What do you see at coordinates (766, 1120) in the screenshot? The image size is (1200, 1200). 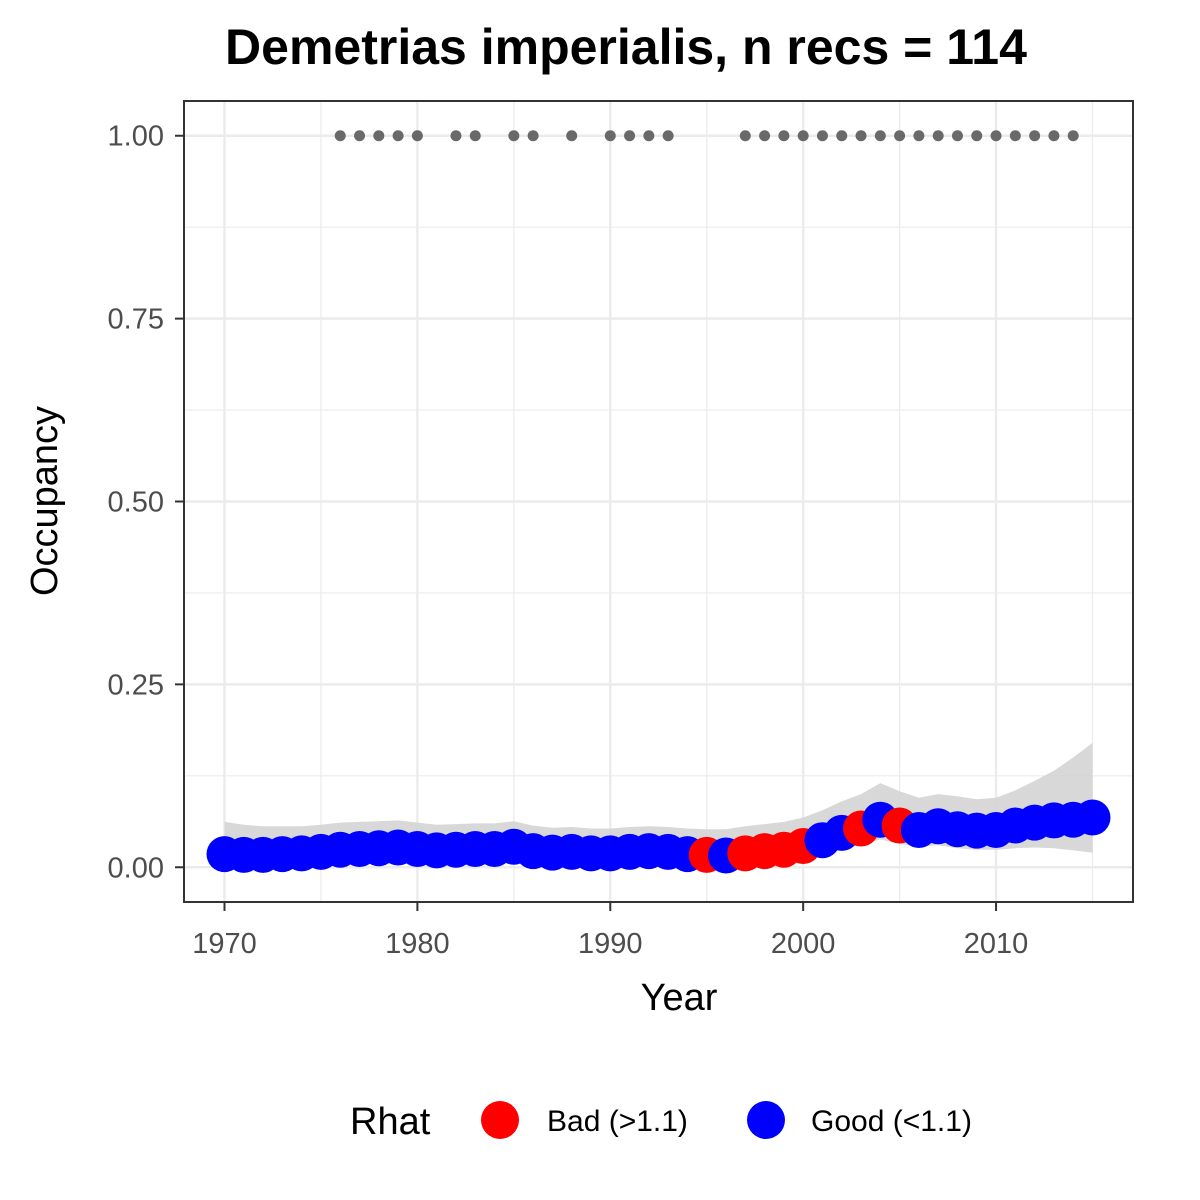 I see `legend-swatch-good` at bounding box center [766, 1120].